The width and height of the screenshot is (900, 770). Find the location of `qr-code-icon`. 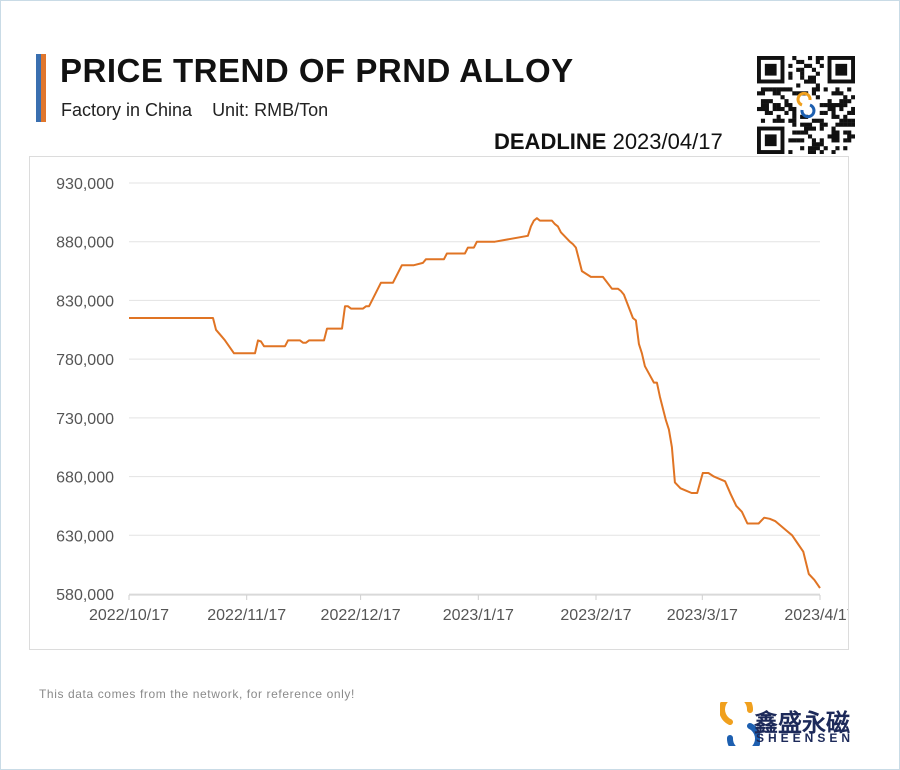

qr-code-icon is located at coordinates (806, 105).